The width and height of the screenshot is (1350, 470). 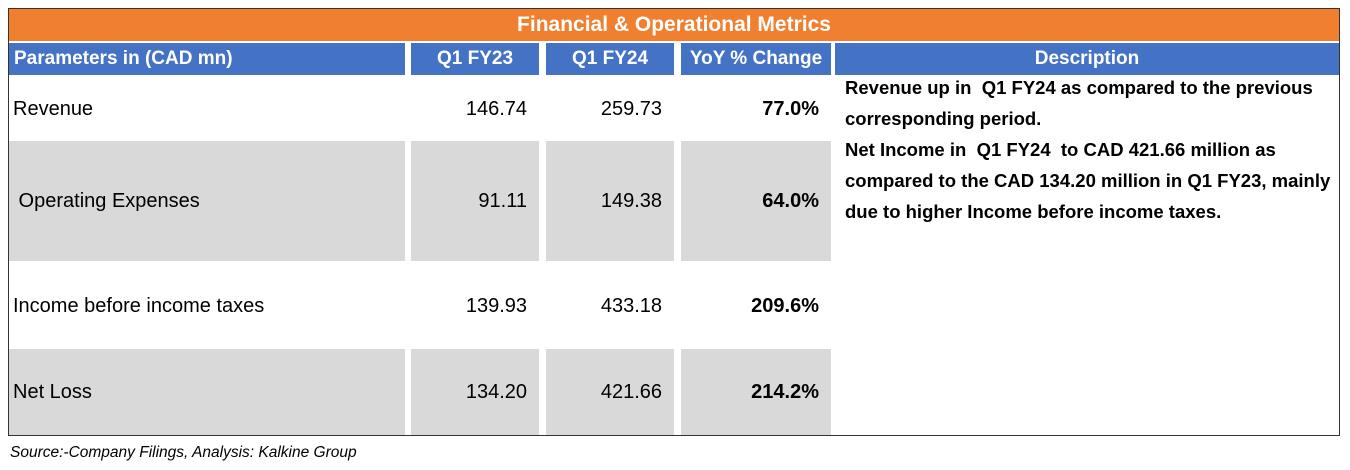 What do you see at coordinates (785, 305) in the screenshot?
I see `row-ibt-yoy: 209.6%` at bounding box center [785, 305].